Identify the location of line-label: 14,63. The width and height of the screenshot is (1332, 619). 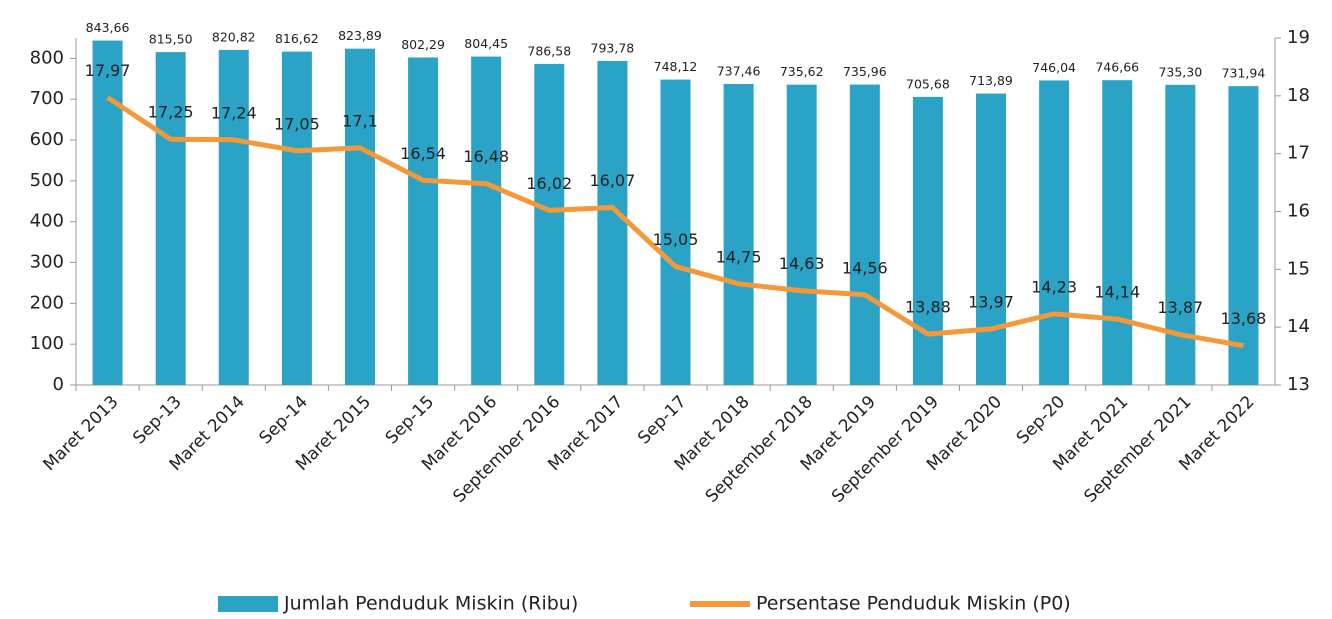
(802, 263).